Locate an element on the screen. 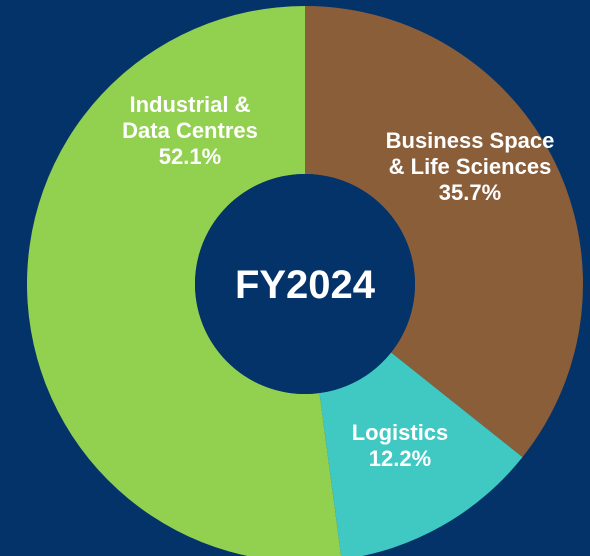  segment-label: Business Space & Life Sciences 35.7% is located at coordinates (470, 167).